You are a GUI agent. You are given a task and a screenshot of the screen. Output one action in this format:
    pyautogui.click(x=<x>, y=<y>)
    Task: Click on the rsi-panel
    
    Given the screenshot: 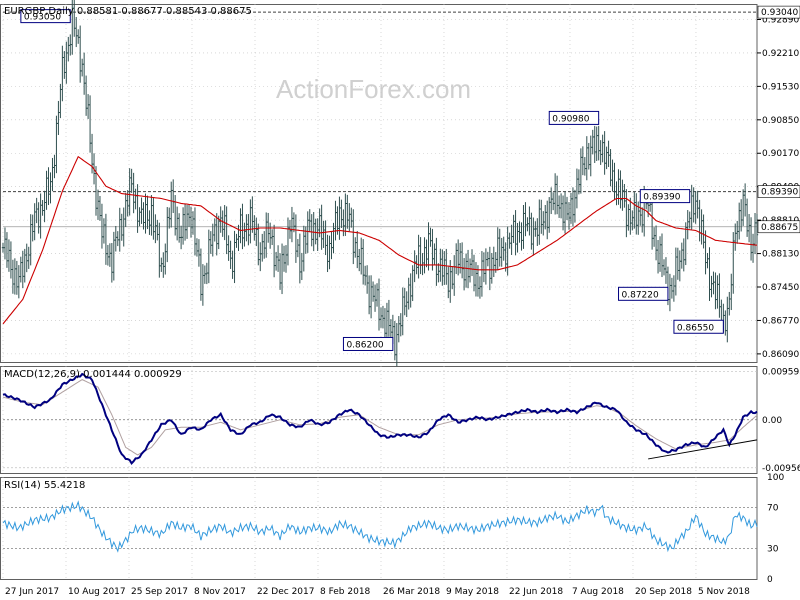 What is the action you would take?
    pyautogui.click(x=380, y=526)
    